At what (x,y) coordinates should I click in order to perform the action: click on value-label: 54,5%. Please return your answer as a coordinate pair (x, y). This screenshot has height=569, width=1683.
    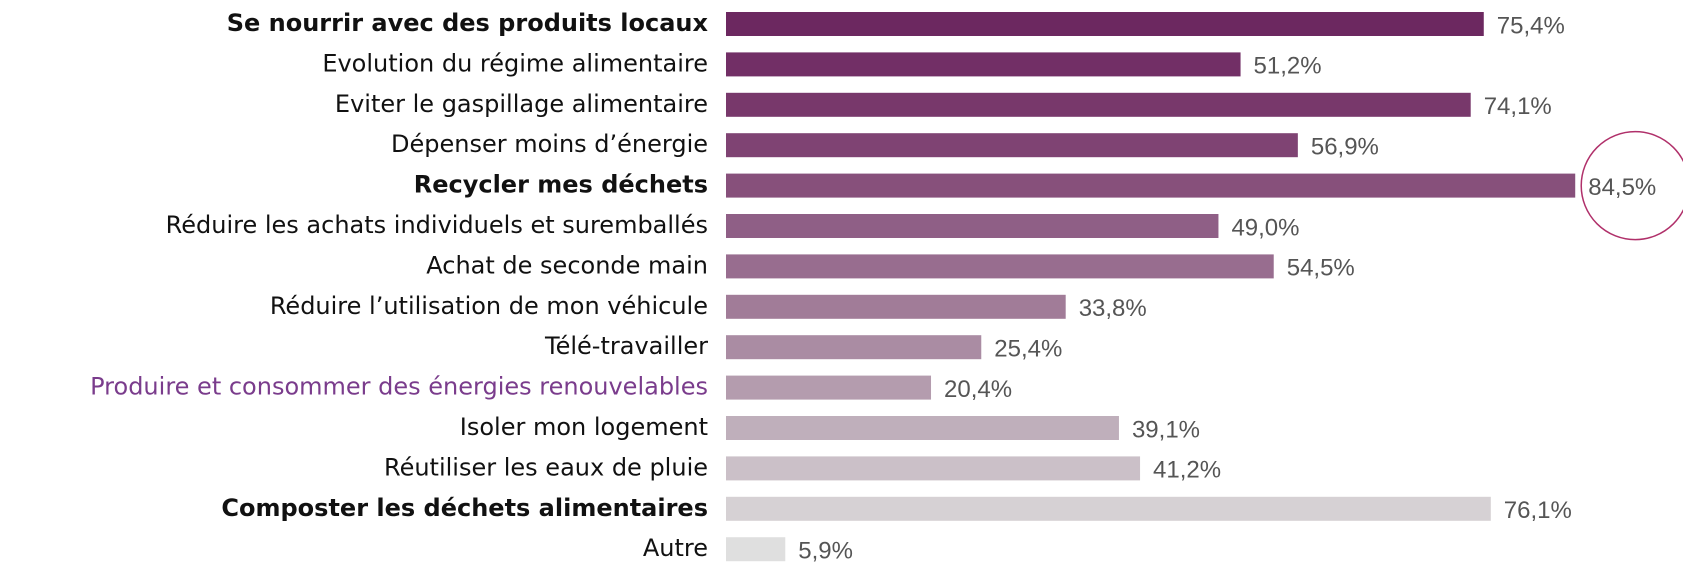
    Looking at the image, I should click on (1321, 268).